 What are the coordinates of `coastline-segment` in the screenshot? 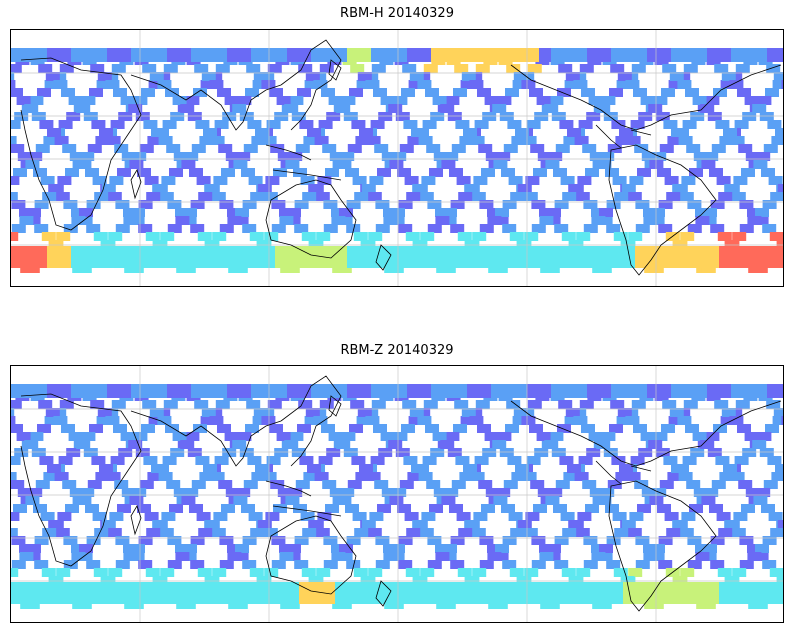 It's located at (383, 257).